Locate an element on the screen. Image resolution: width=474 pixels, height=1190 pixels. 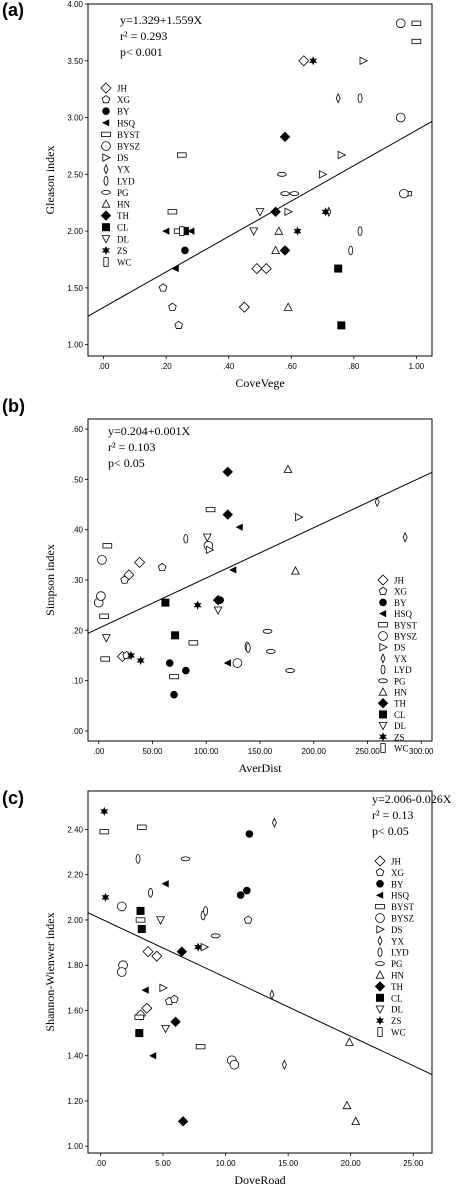
y-tick-label: 2.50 is located at coordinates (75, 174).